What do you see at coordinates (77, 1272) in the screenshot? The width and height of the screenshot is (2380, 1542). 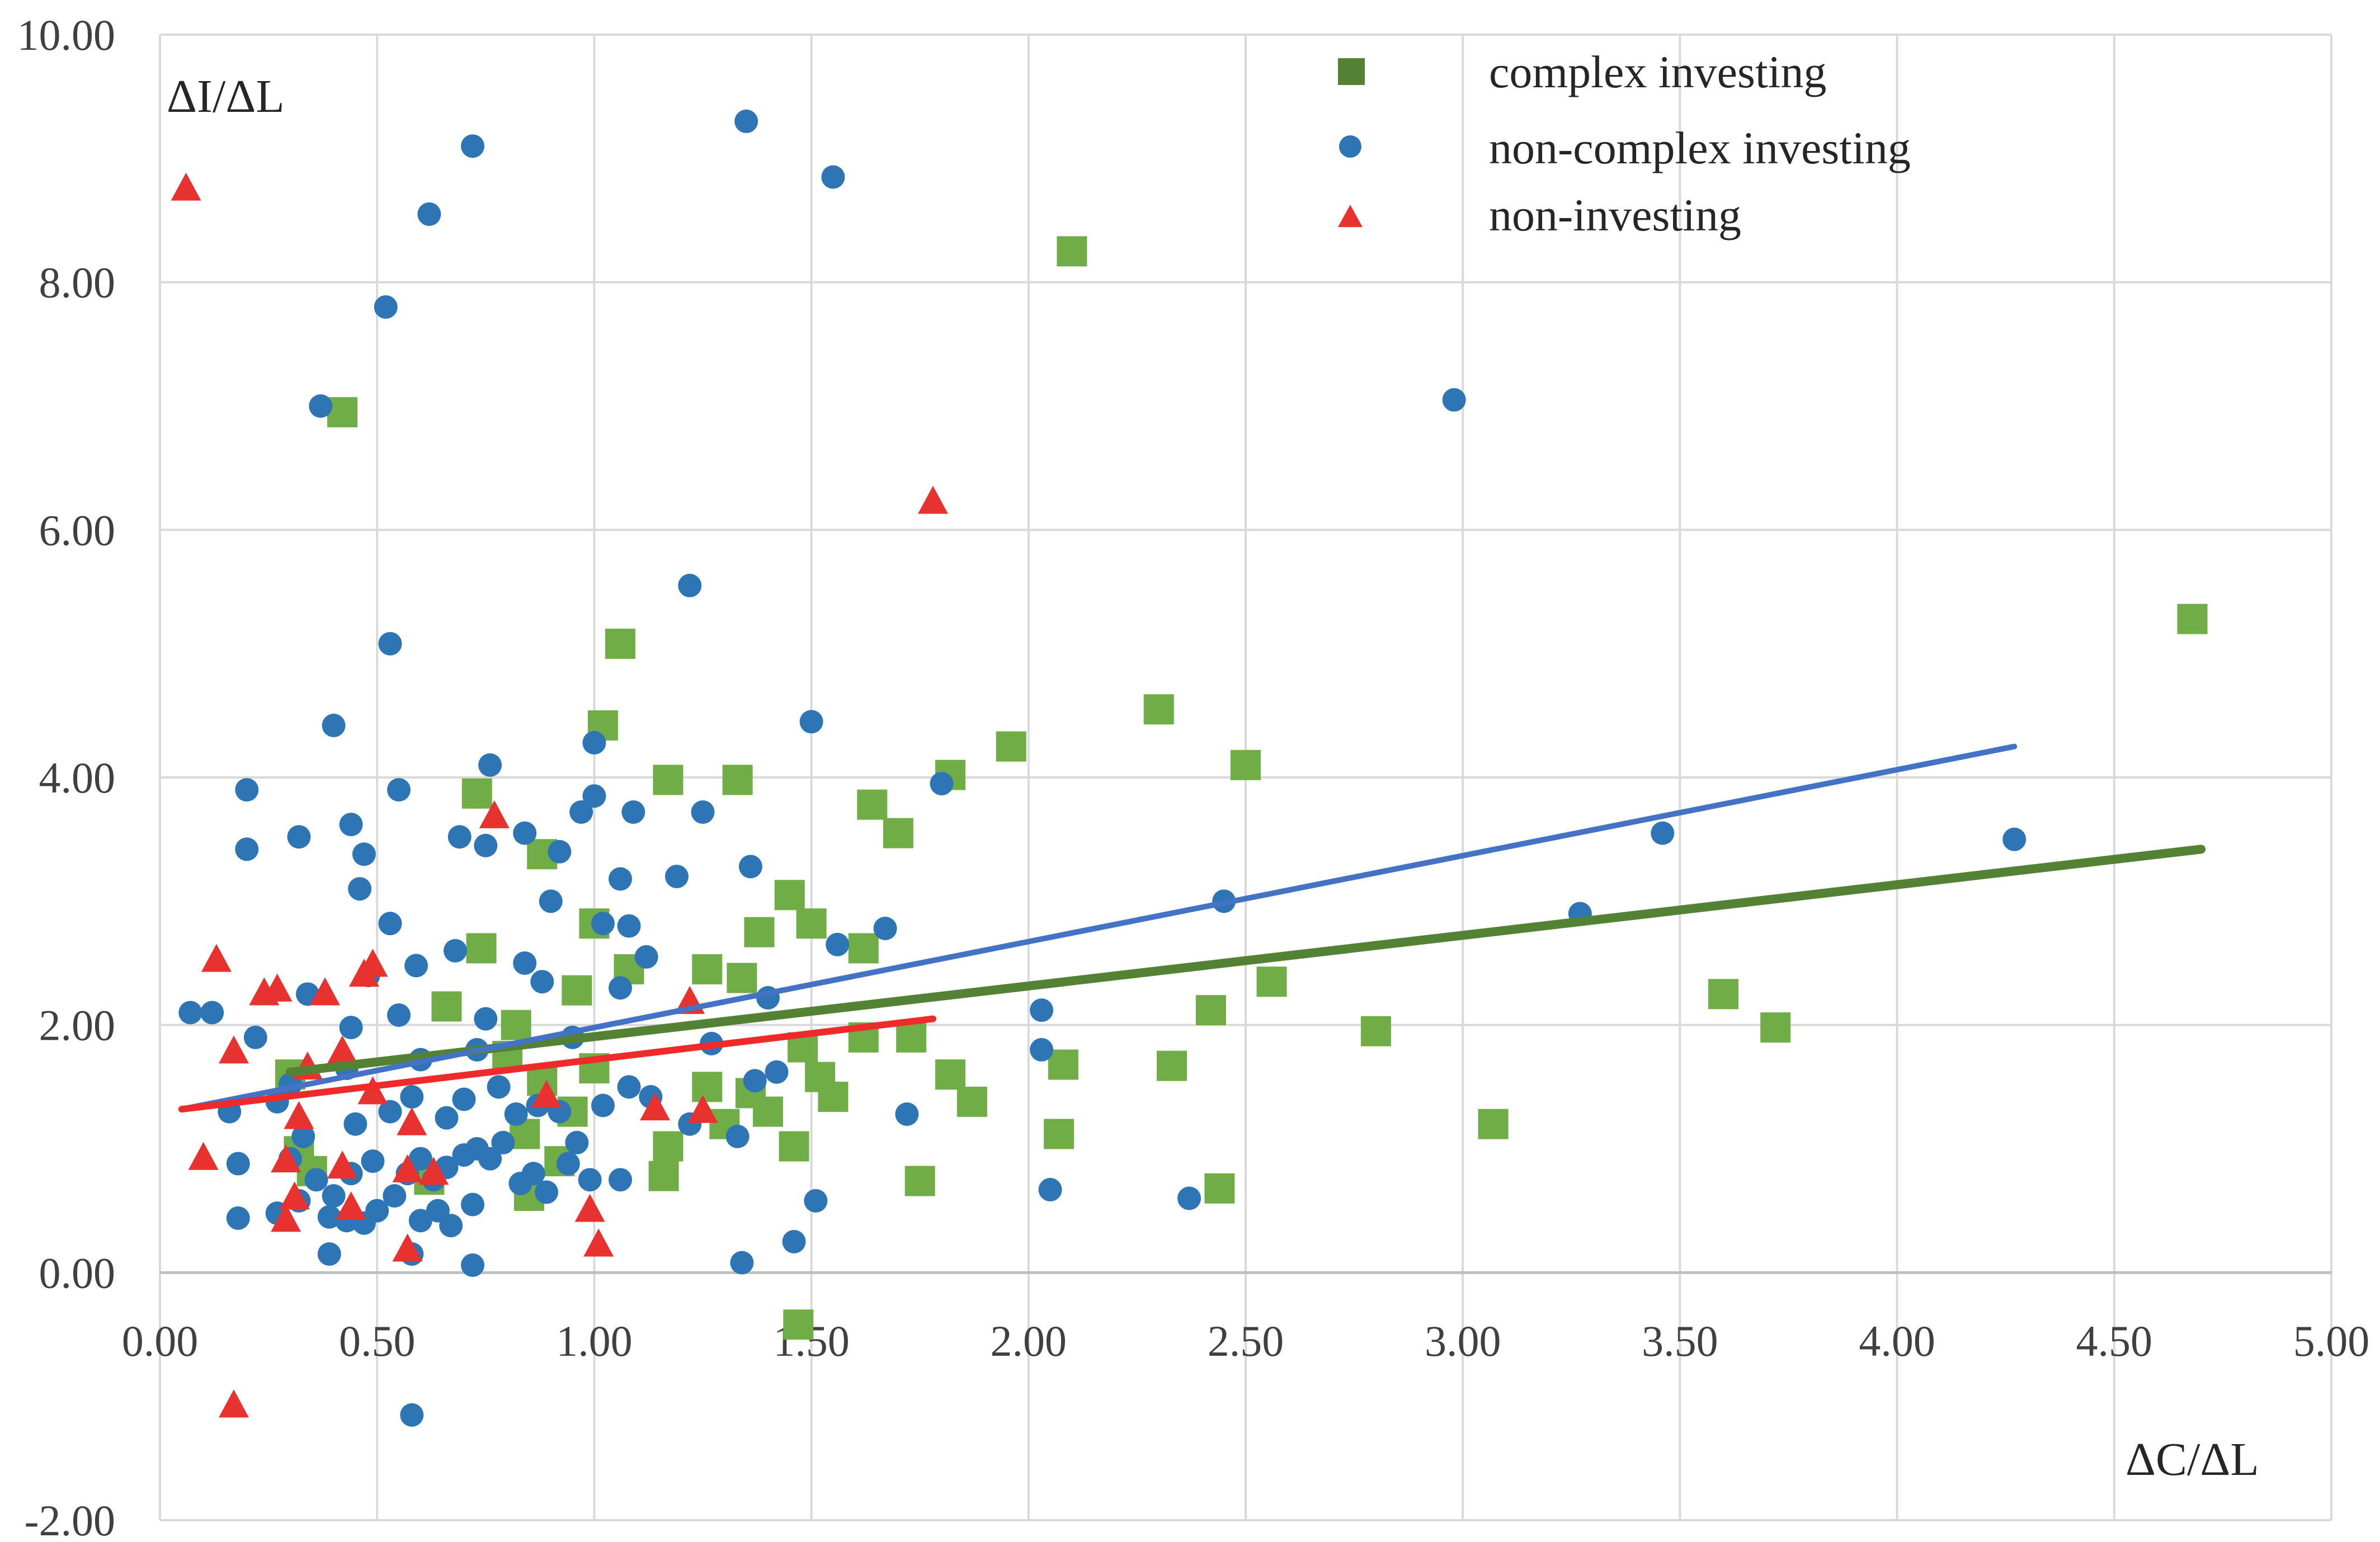 I see `y-tick-label: 0.00` at bounding box center [77, 1272].